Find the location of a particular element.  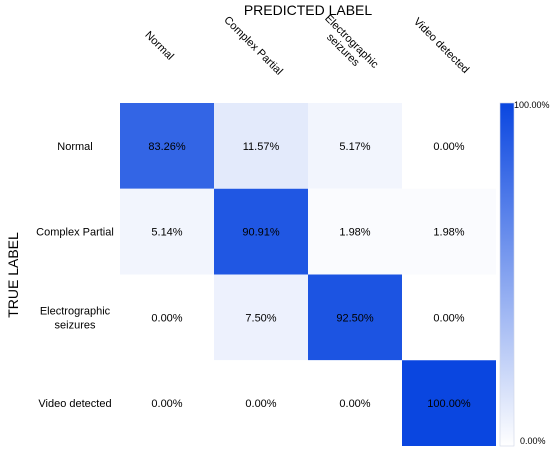

colorbar-min-label: 0.00% is located at coordinates (533, 441).